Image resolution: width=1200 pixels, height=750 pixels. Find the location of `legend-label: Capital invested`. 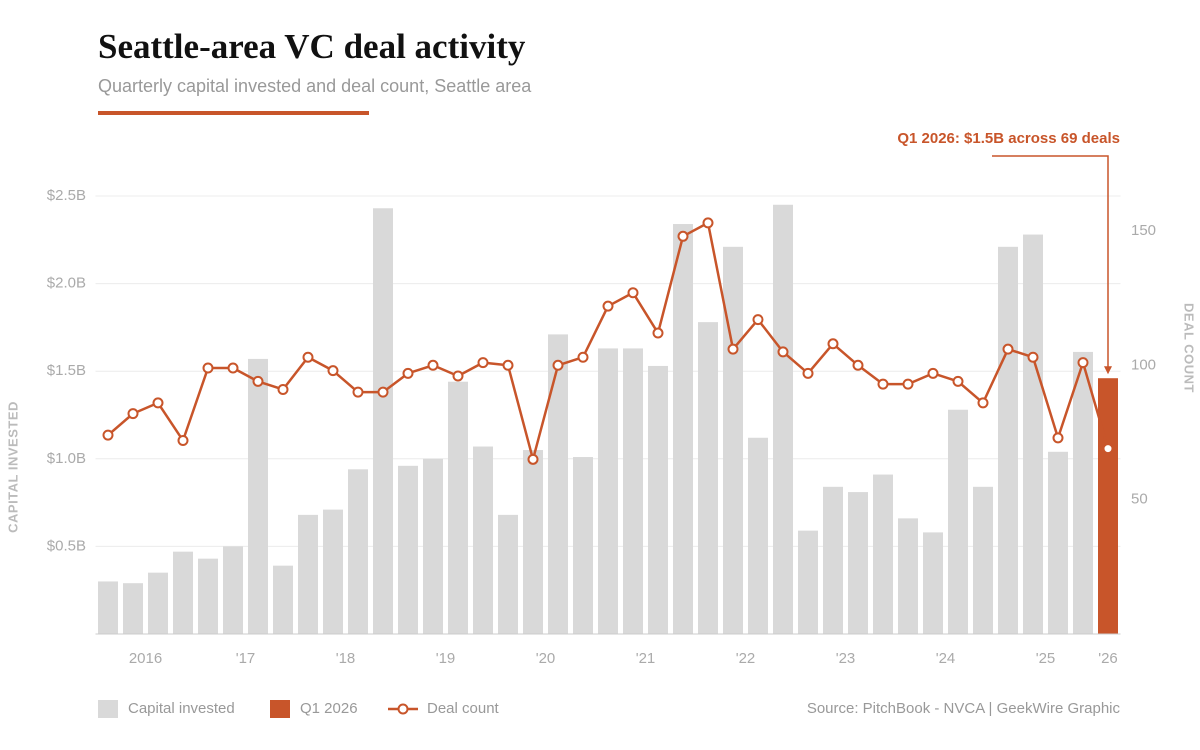

legend-label: Capital invested is located at coordinates (181, 708).